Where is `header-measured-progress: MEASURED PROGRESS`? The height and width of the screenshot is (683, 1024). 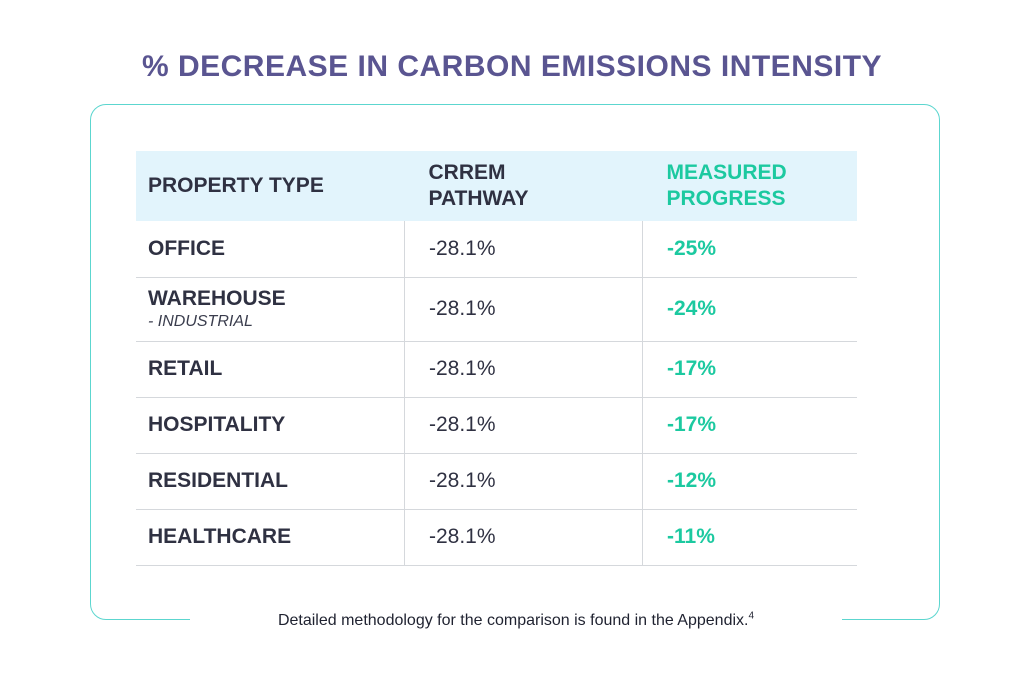 header-measured-progress: MEASURED PROGRESS is located at coordinates (750, 186).